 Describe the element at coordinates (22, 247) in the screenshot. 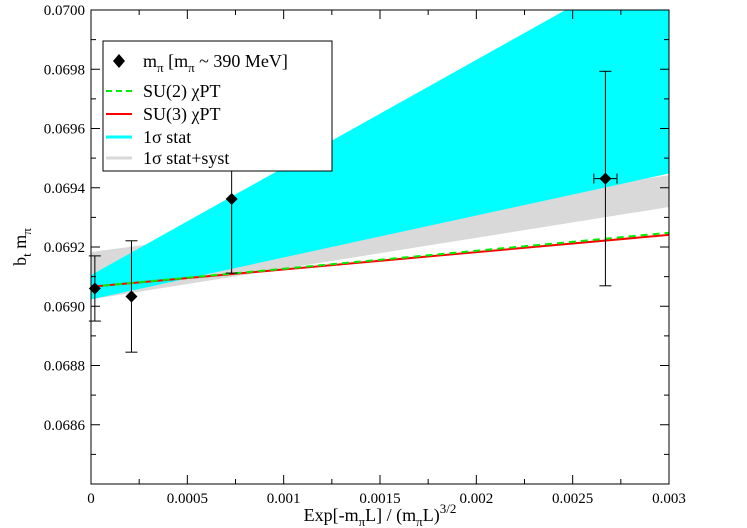

I see `y-axis-label: bt mπ` at that location.